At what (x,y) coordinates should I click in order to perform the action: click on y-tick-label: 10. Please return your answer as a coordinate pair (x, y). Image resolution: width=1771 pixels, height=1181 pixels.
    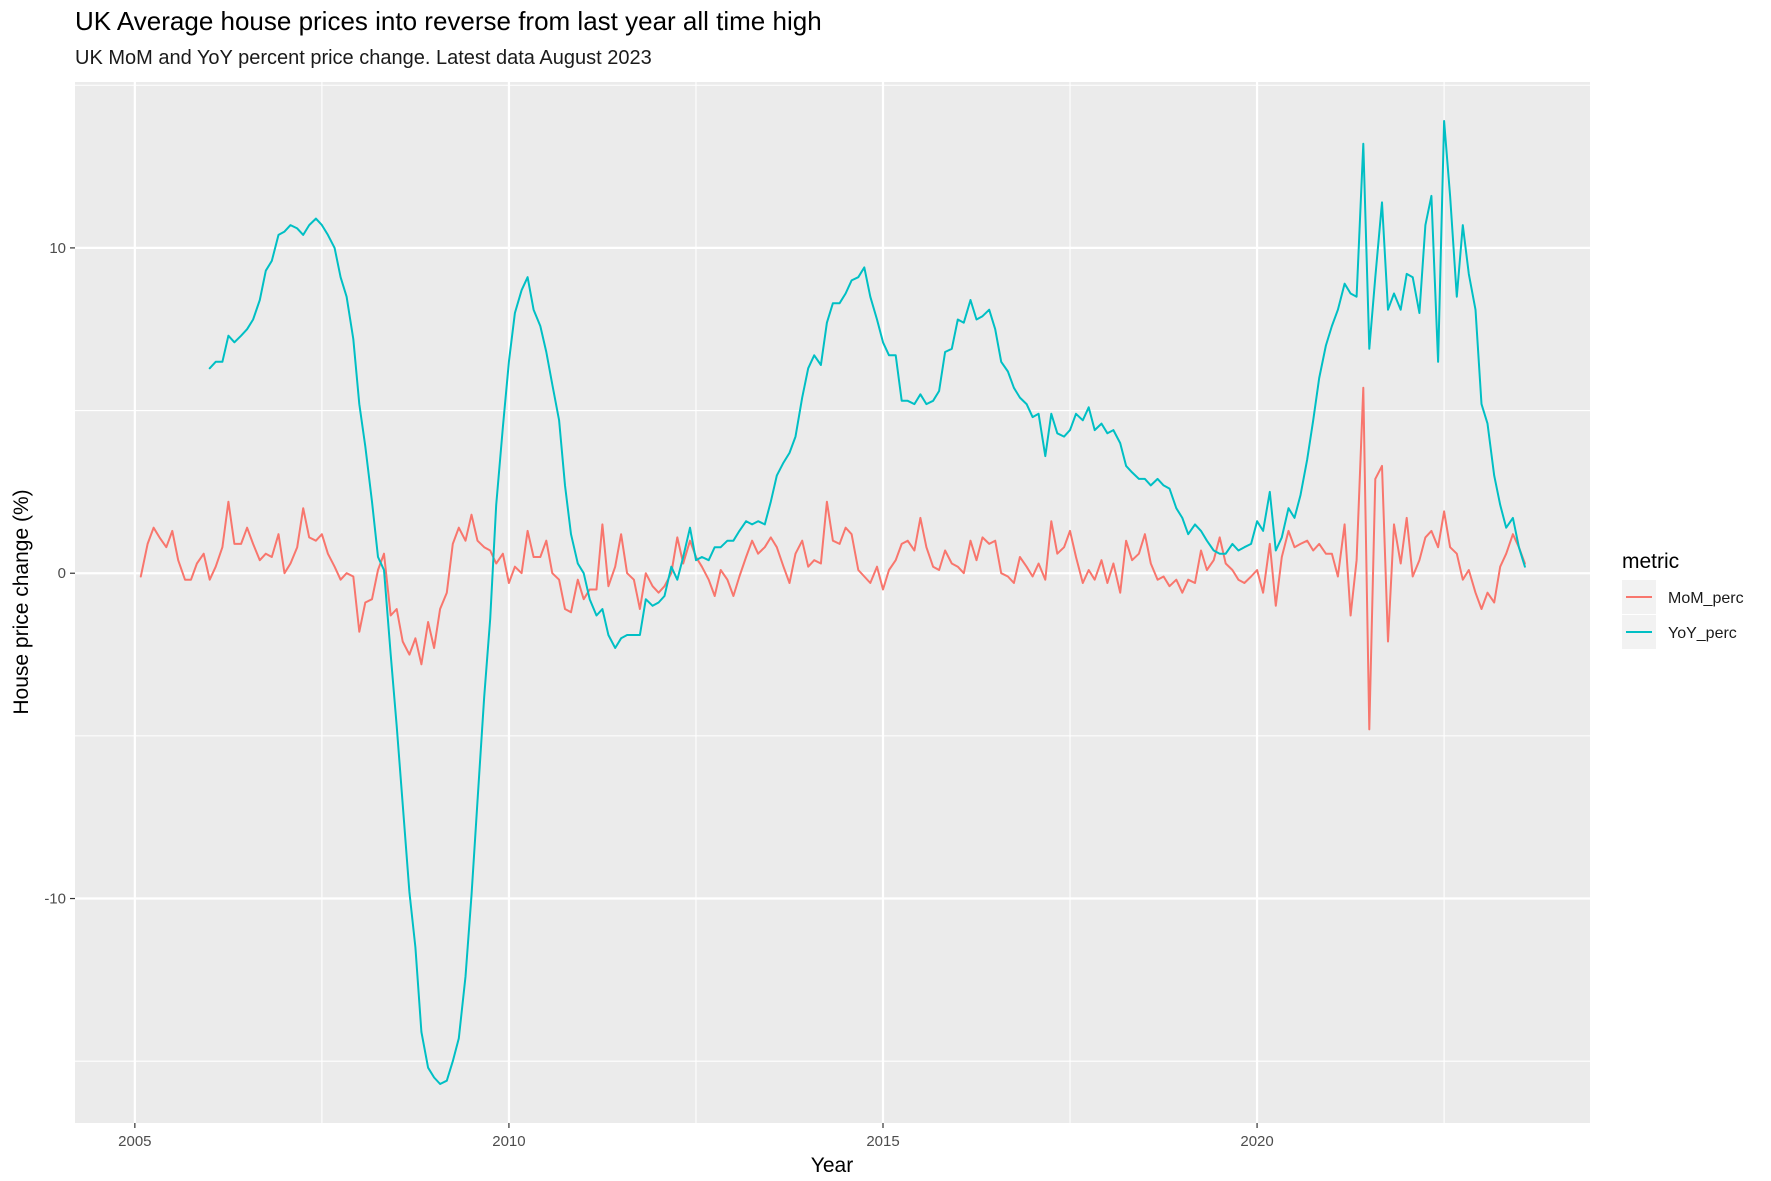
    Looking at the image, I should click on (57, 248).